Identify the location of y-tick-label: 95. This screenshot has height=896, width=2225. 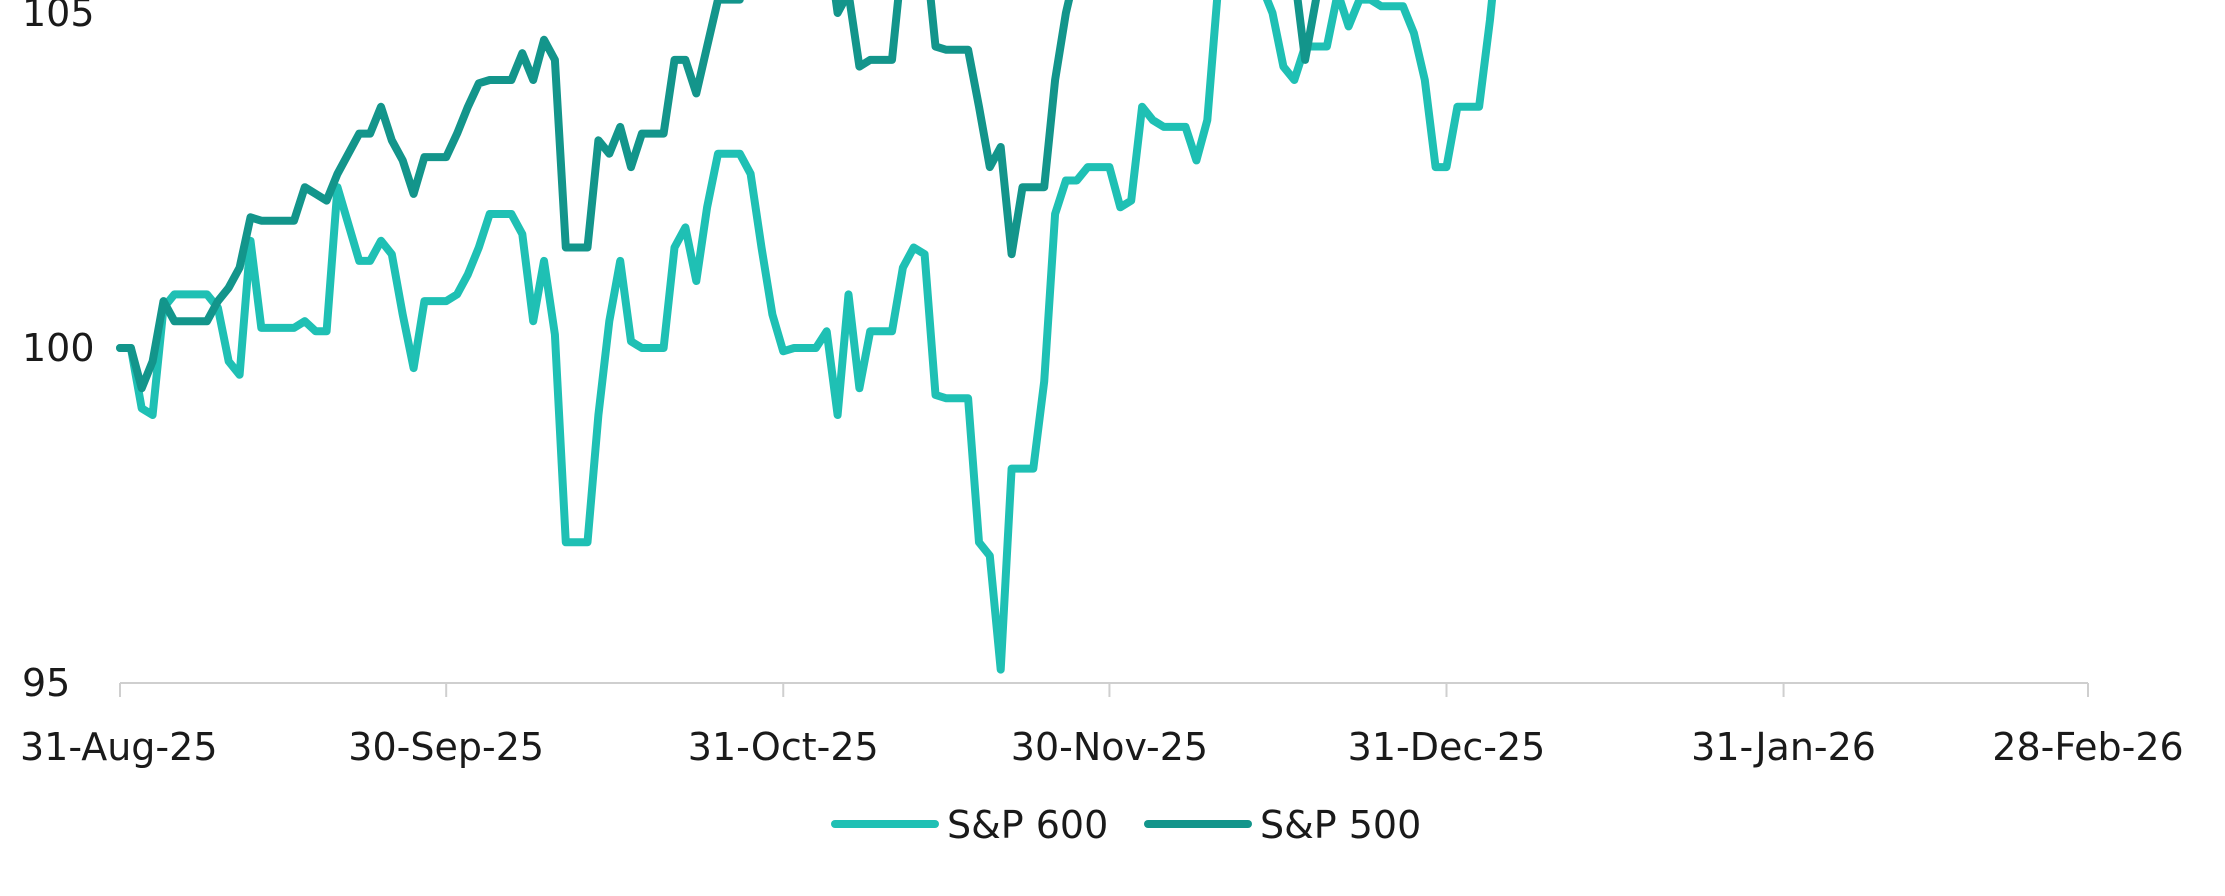
(46, 683).